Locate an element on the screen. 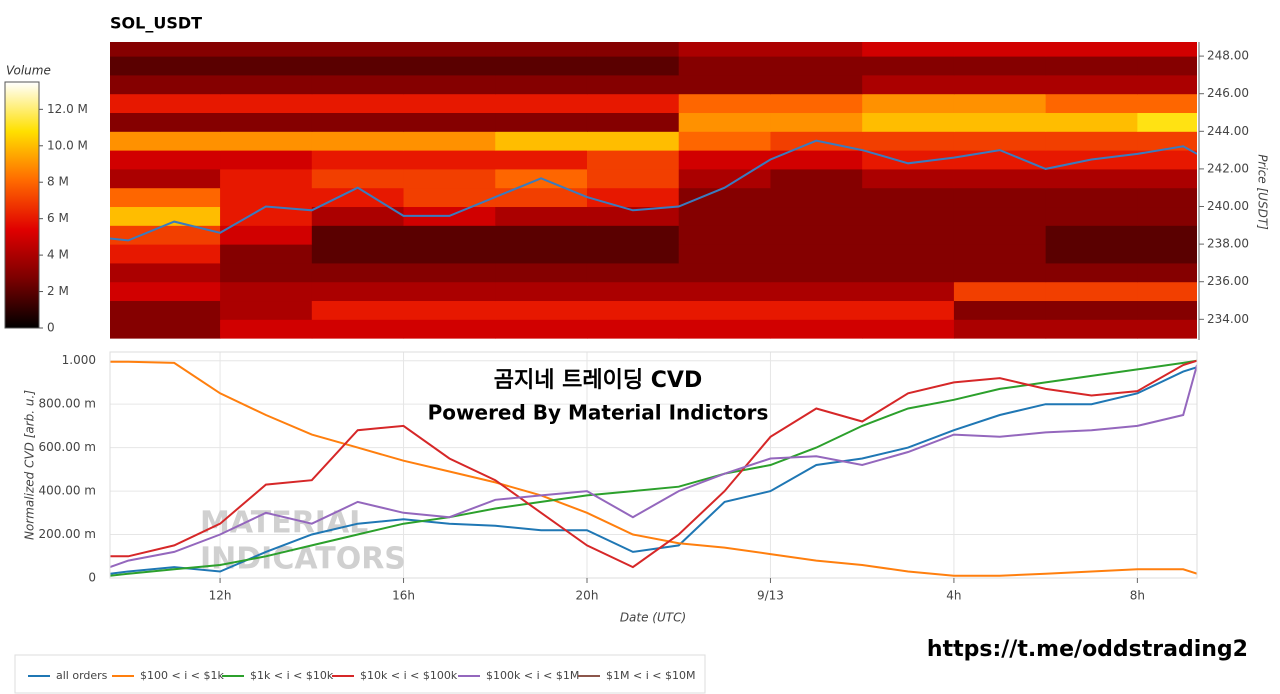 The height and width of the screenshot is (694, 1280). x-tick-label: 12h is located at coordinates (220, 596).